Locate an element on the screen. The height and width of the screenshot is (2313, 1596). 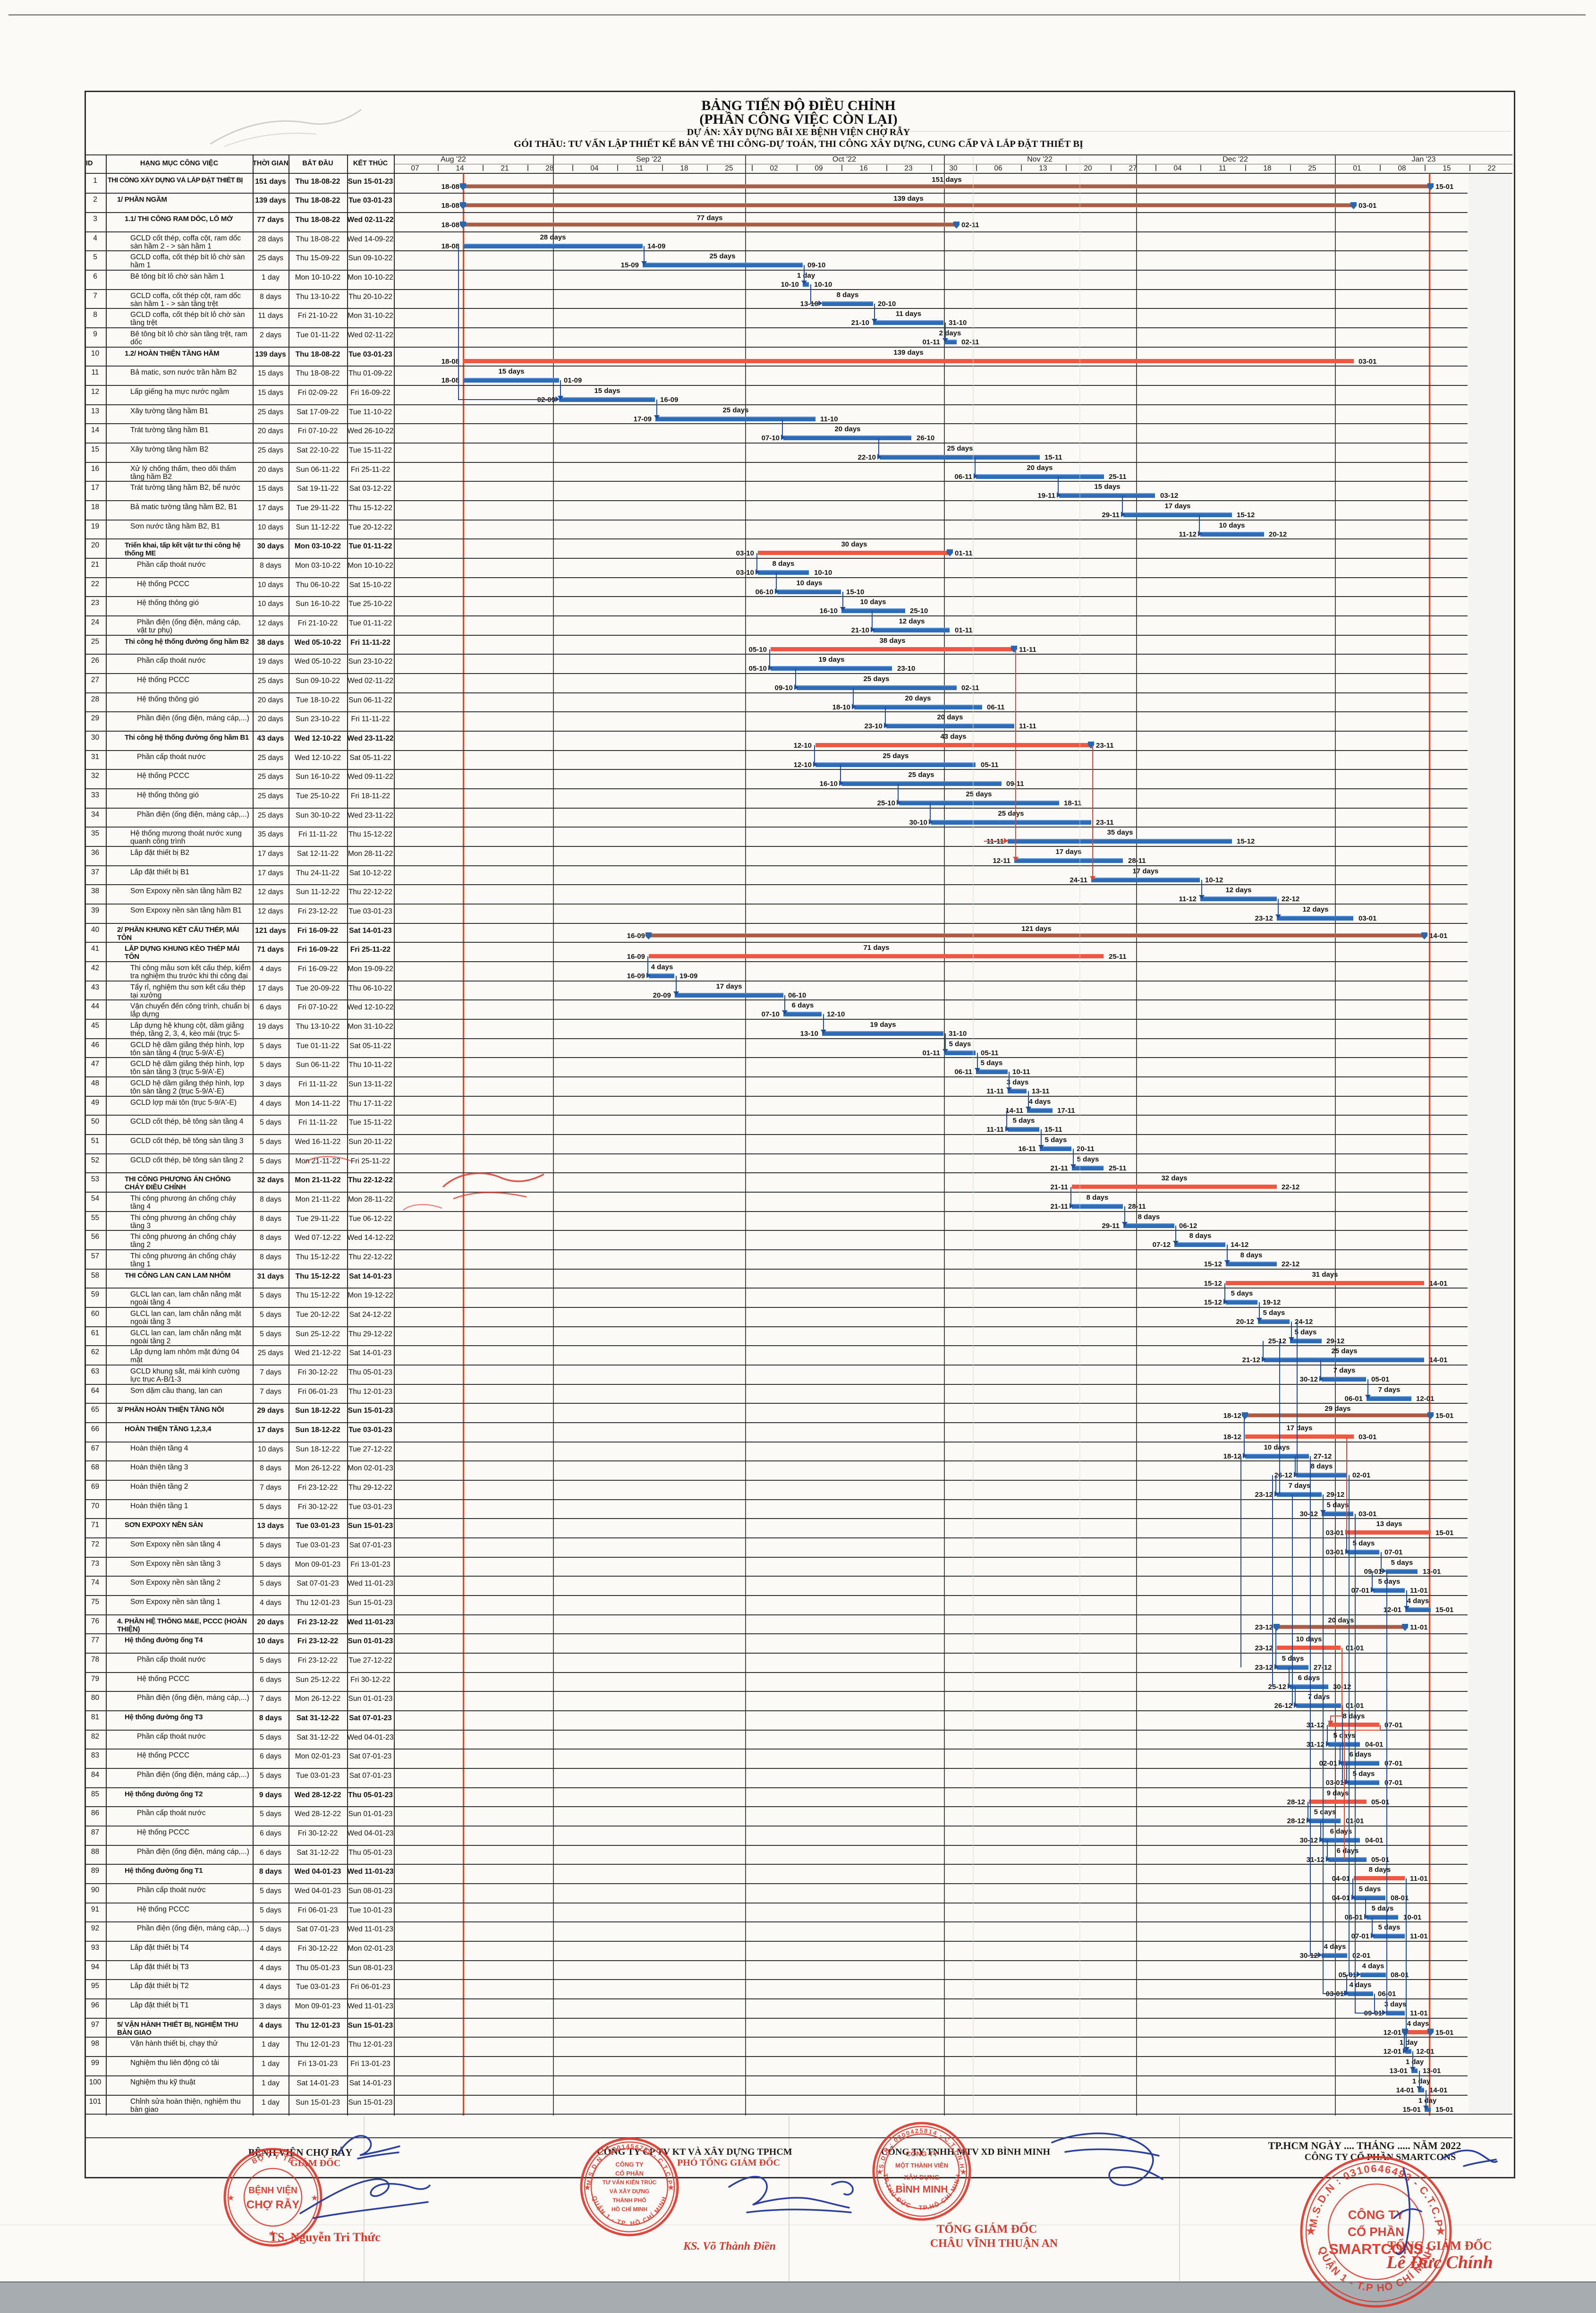
svg-text: MỘT THÀNH VIÊN is located at coordinates (921, 2166).